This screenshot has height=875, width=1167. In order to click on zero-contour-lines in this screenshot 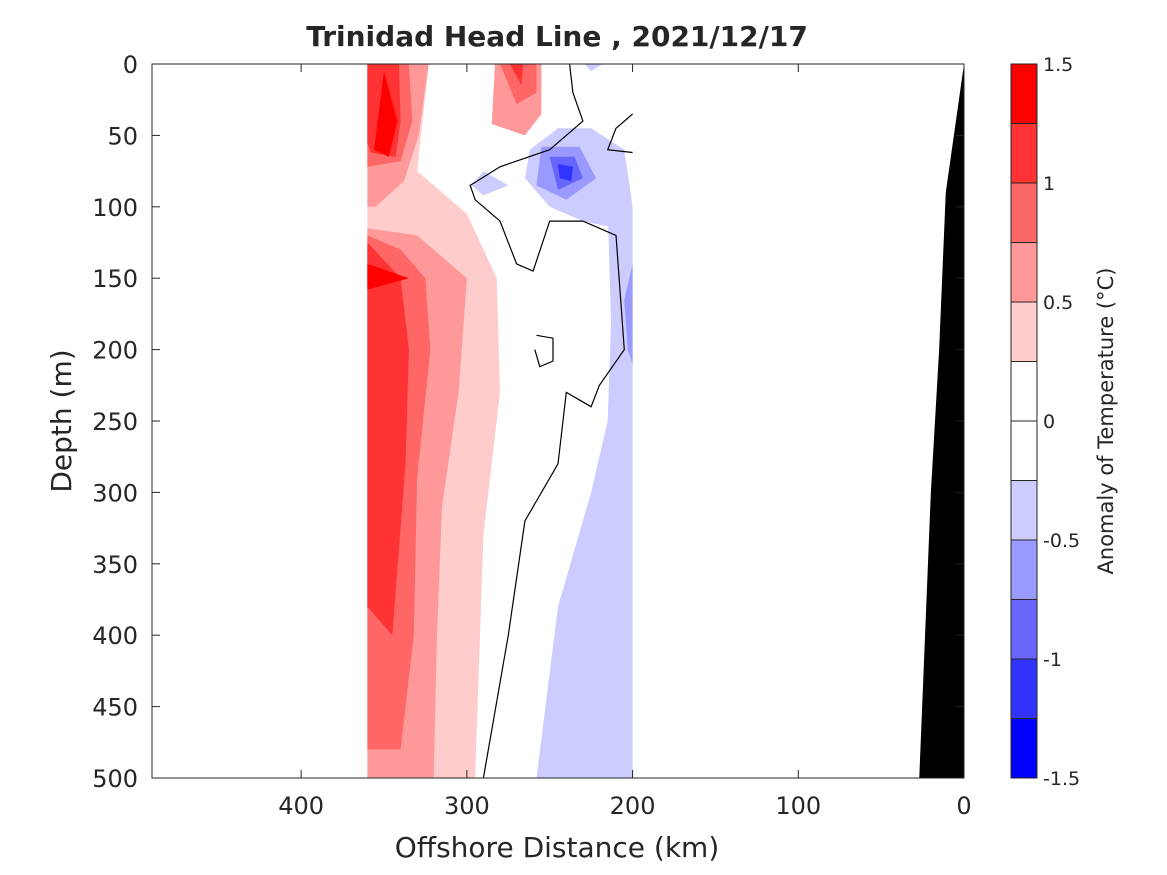, I will do `click(551, 421)`.